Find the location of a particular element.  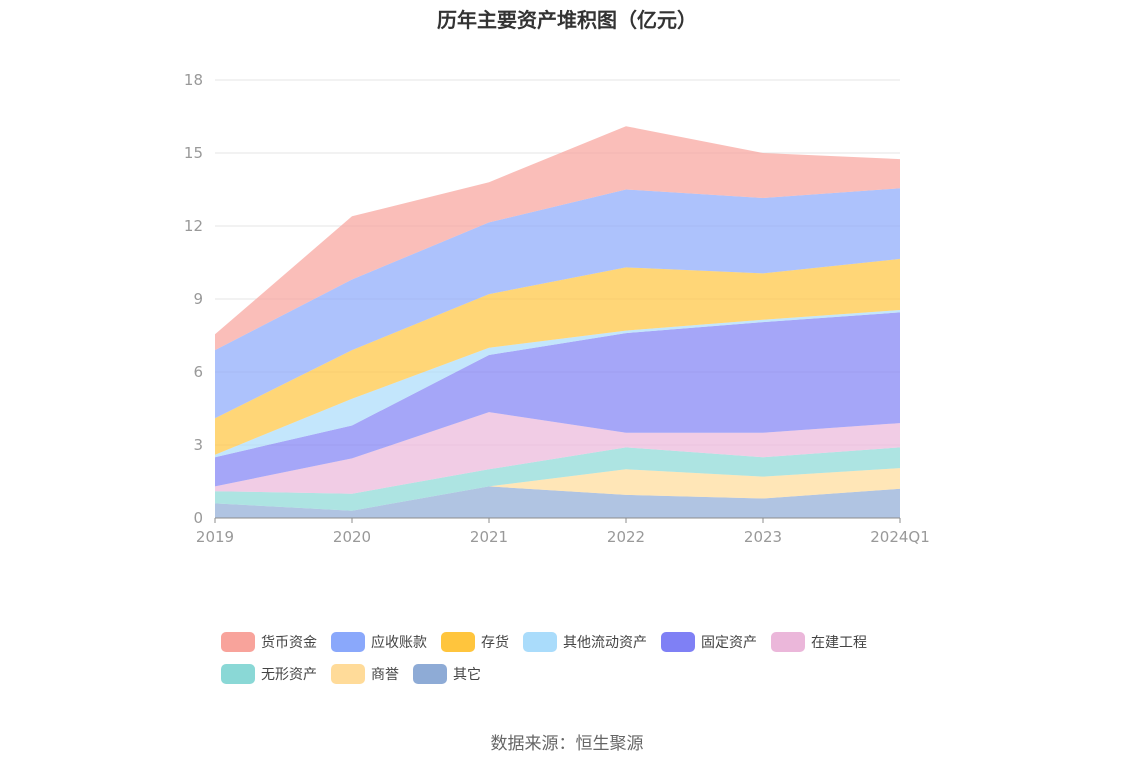

legend-label: 固定资产 is located at coordinates (729, 643).